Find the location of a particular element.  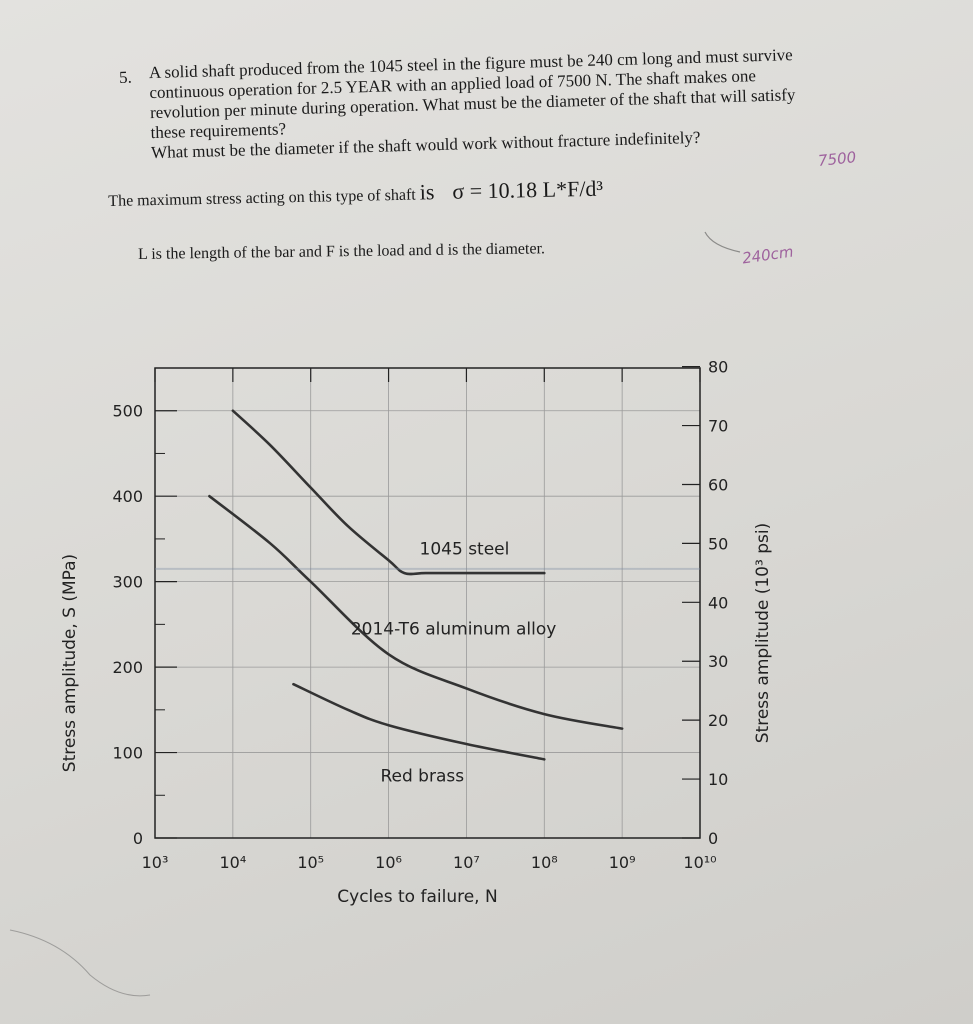

y2-tick-label: 0 is located at coordinates (713, 838).